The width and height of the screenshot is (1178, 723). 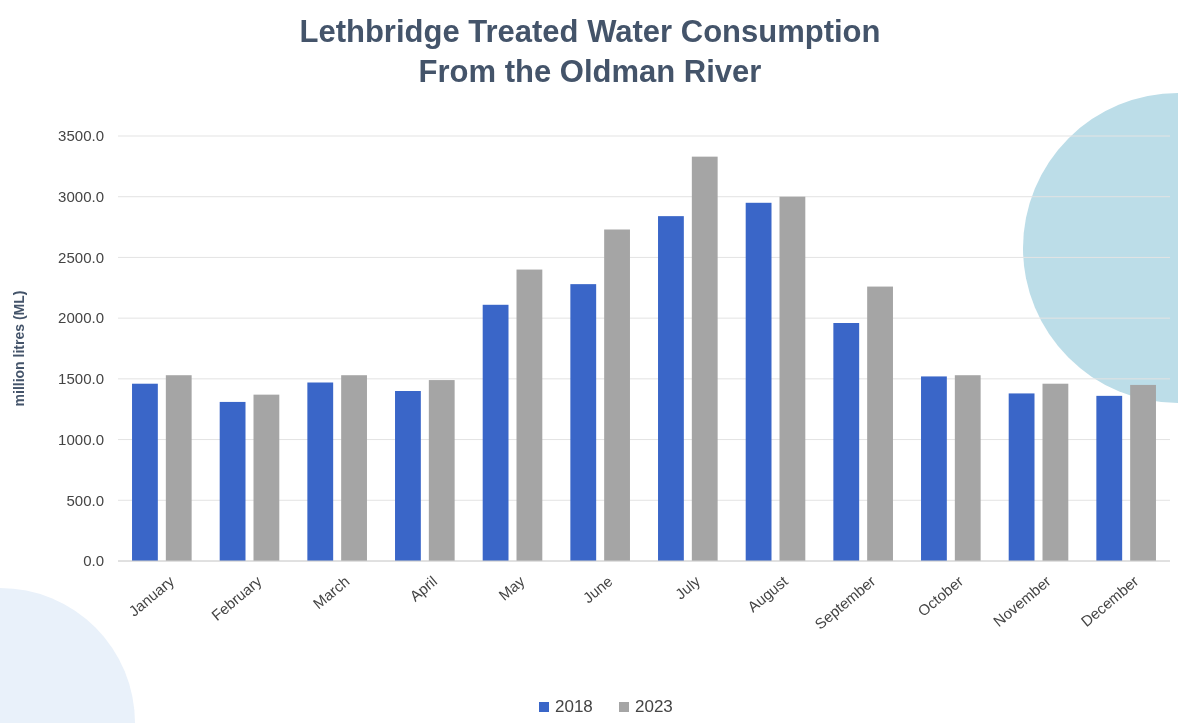 I want to click on y-tick-label: 1000.0, so click(x=81, y=439).